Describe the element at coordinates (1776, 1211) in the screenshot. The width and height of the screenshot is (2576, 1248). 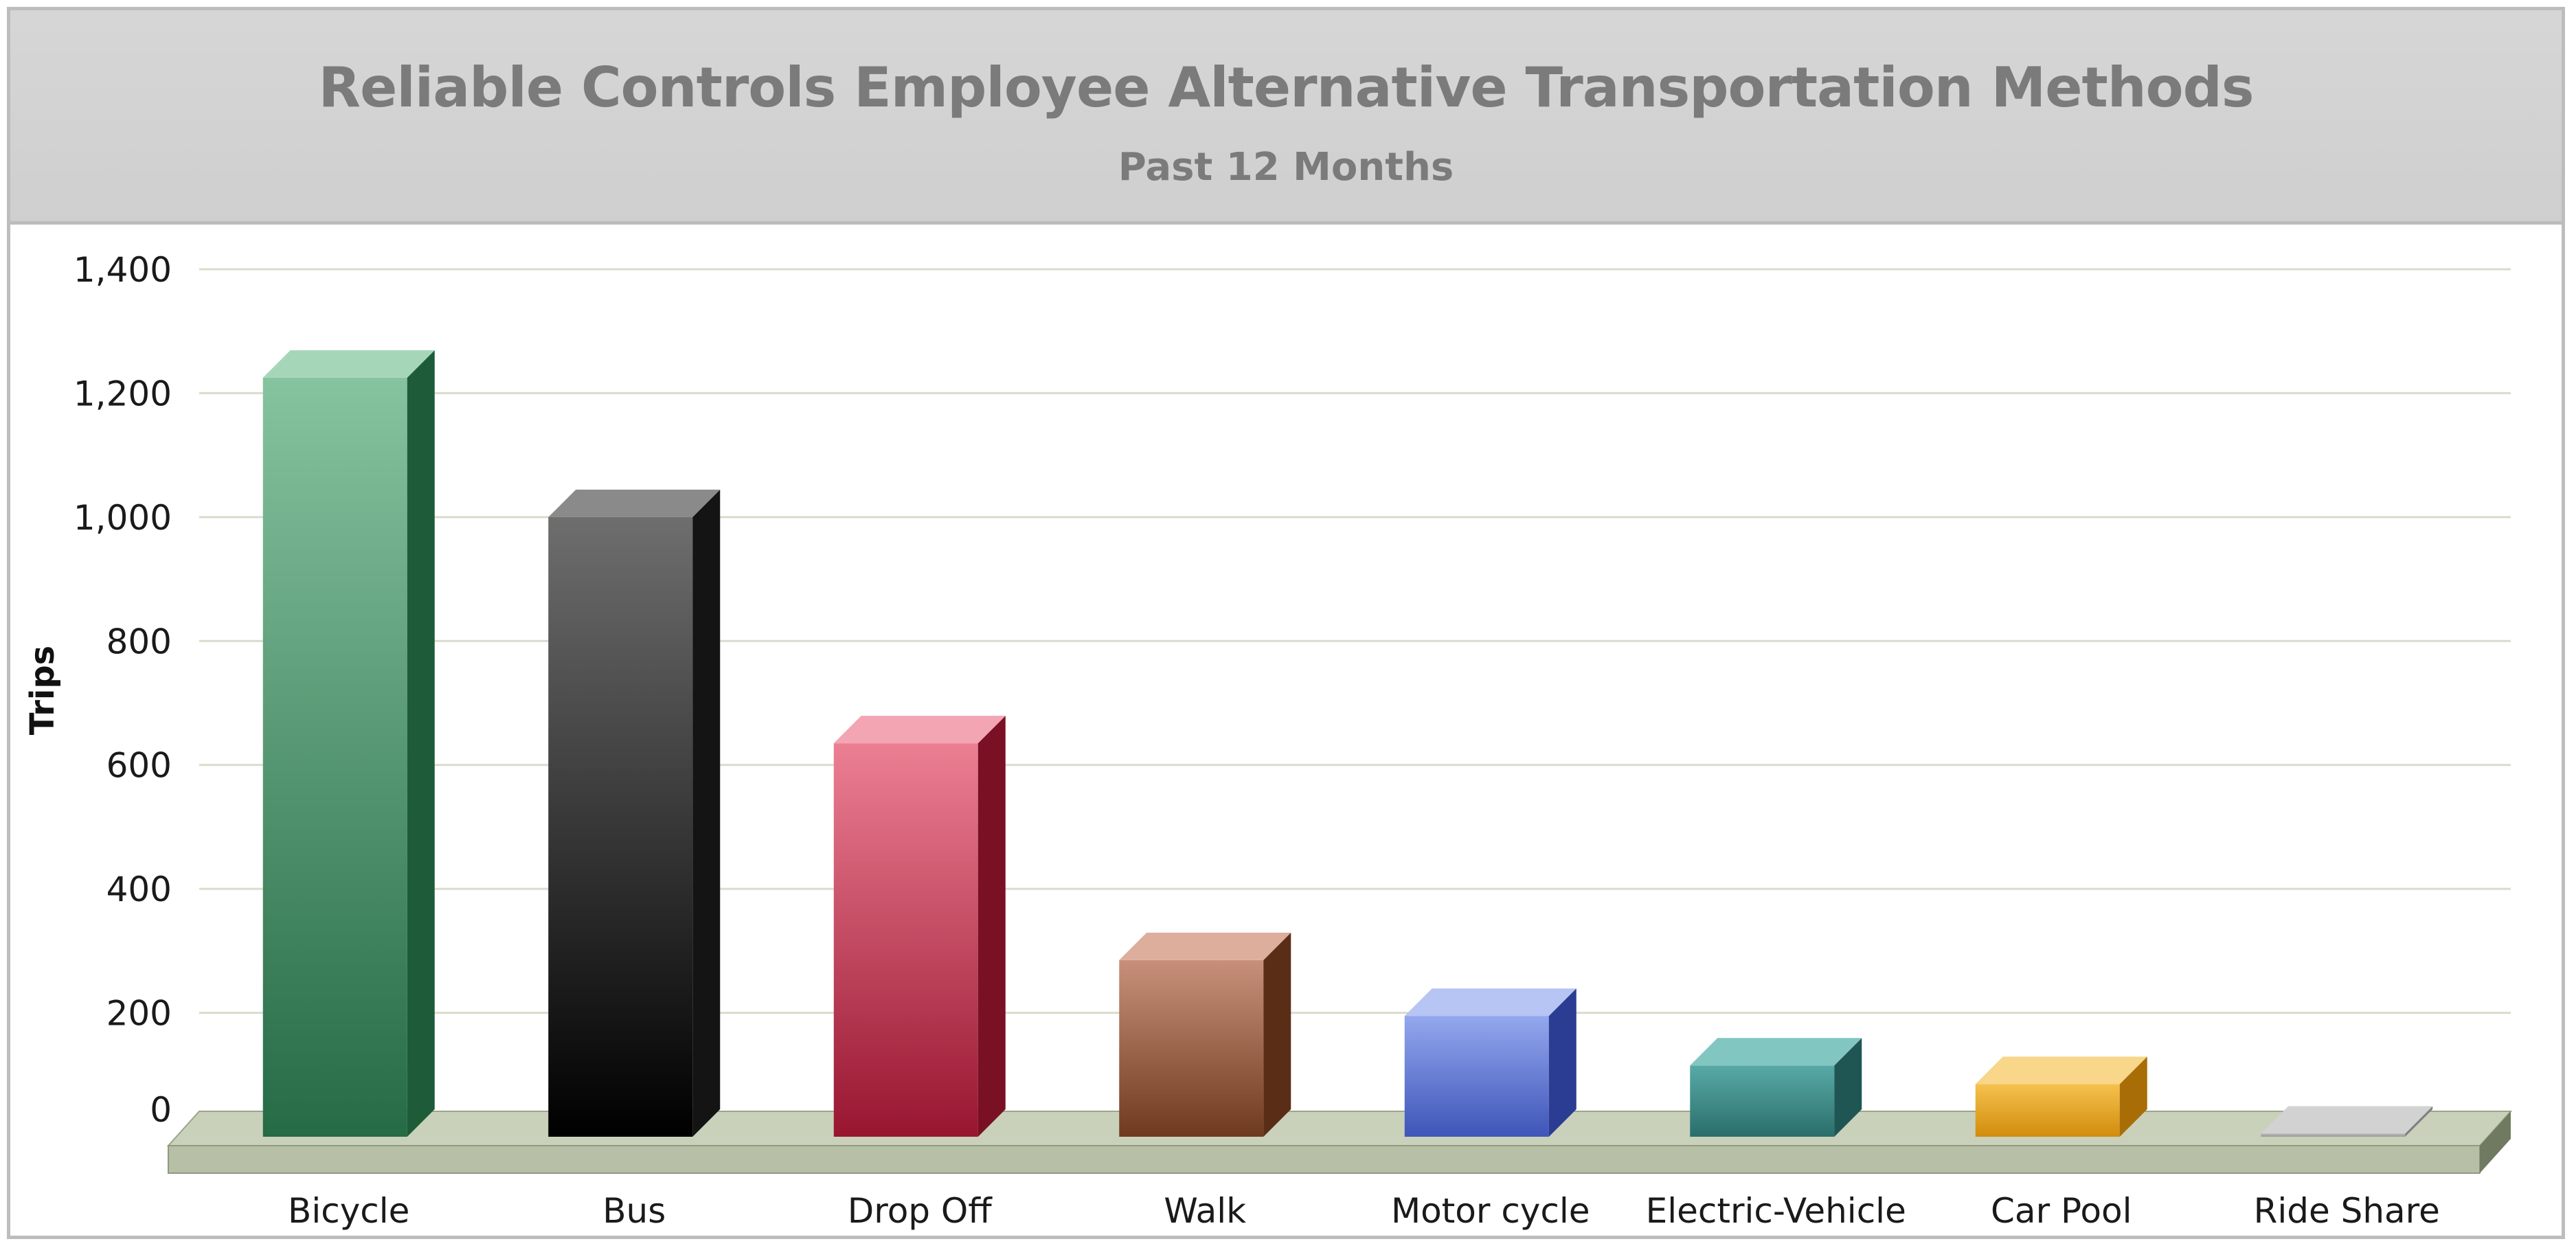
I see `x-category-label: Electric-Vehicle` at that location.